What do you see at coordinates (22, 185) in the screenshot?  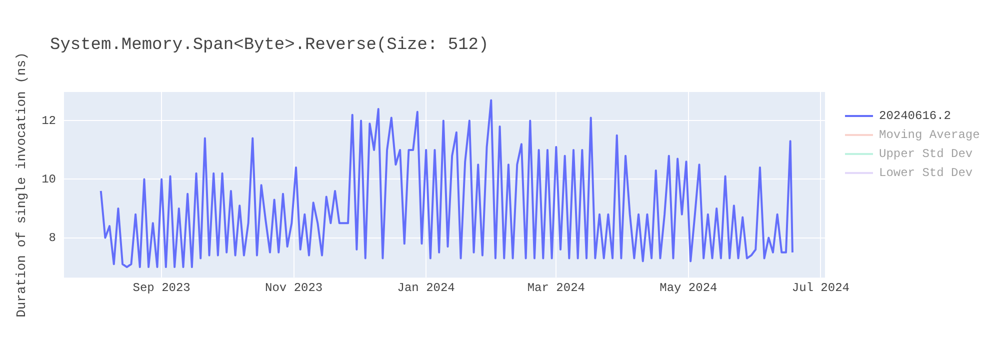 I see `y-axis-title: Duration of single invocation (ns)` at bounding box center [22, 185].